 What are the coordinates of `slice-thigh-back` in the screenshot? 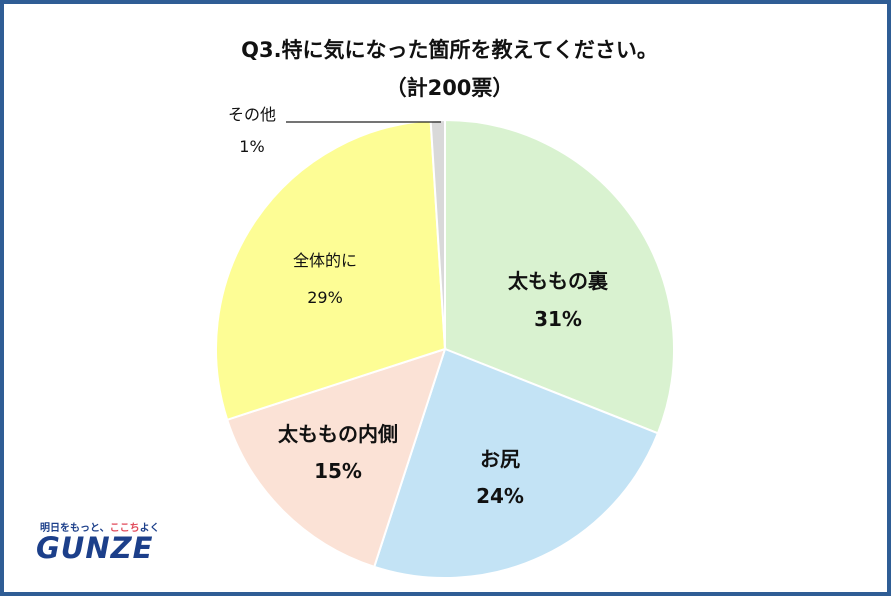 It's located at (559, 276).